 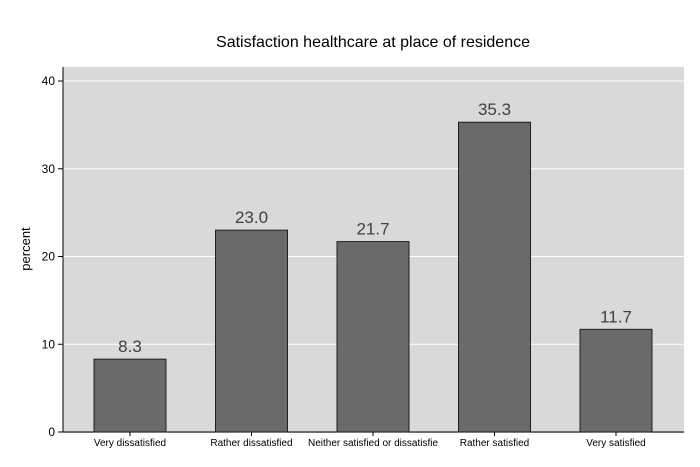 I want to click on bar-value-label: 35.3, so click(x=494, y=109).